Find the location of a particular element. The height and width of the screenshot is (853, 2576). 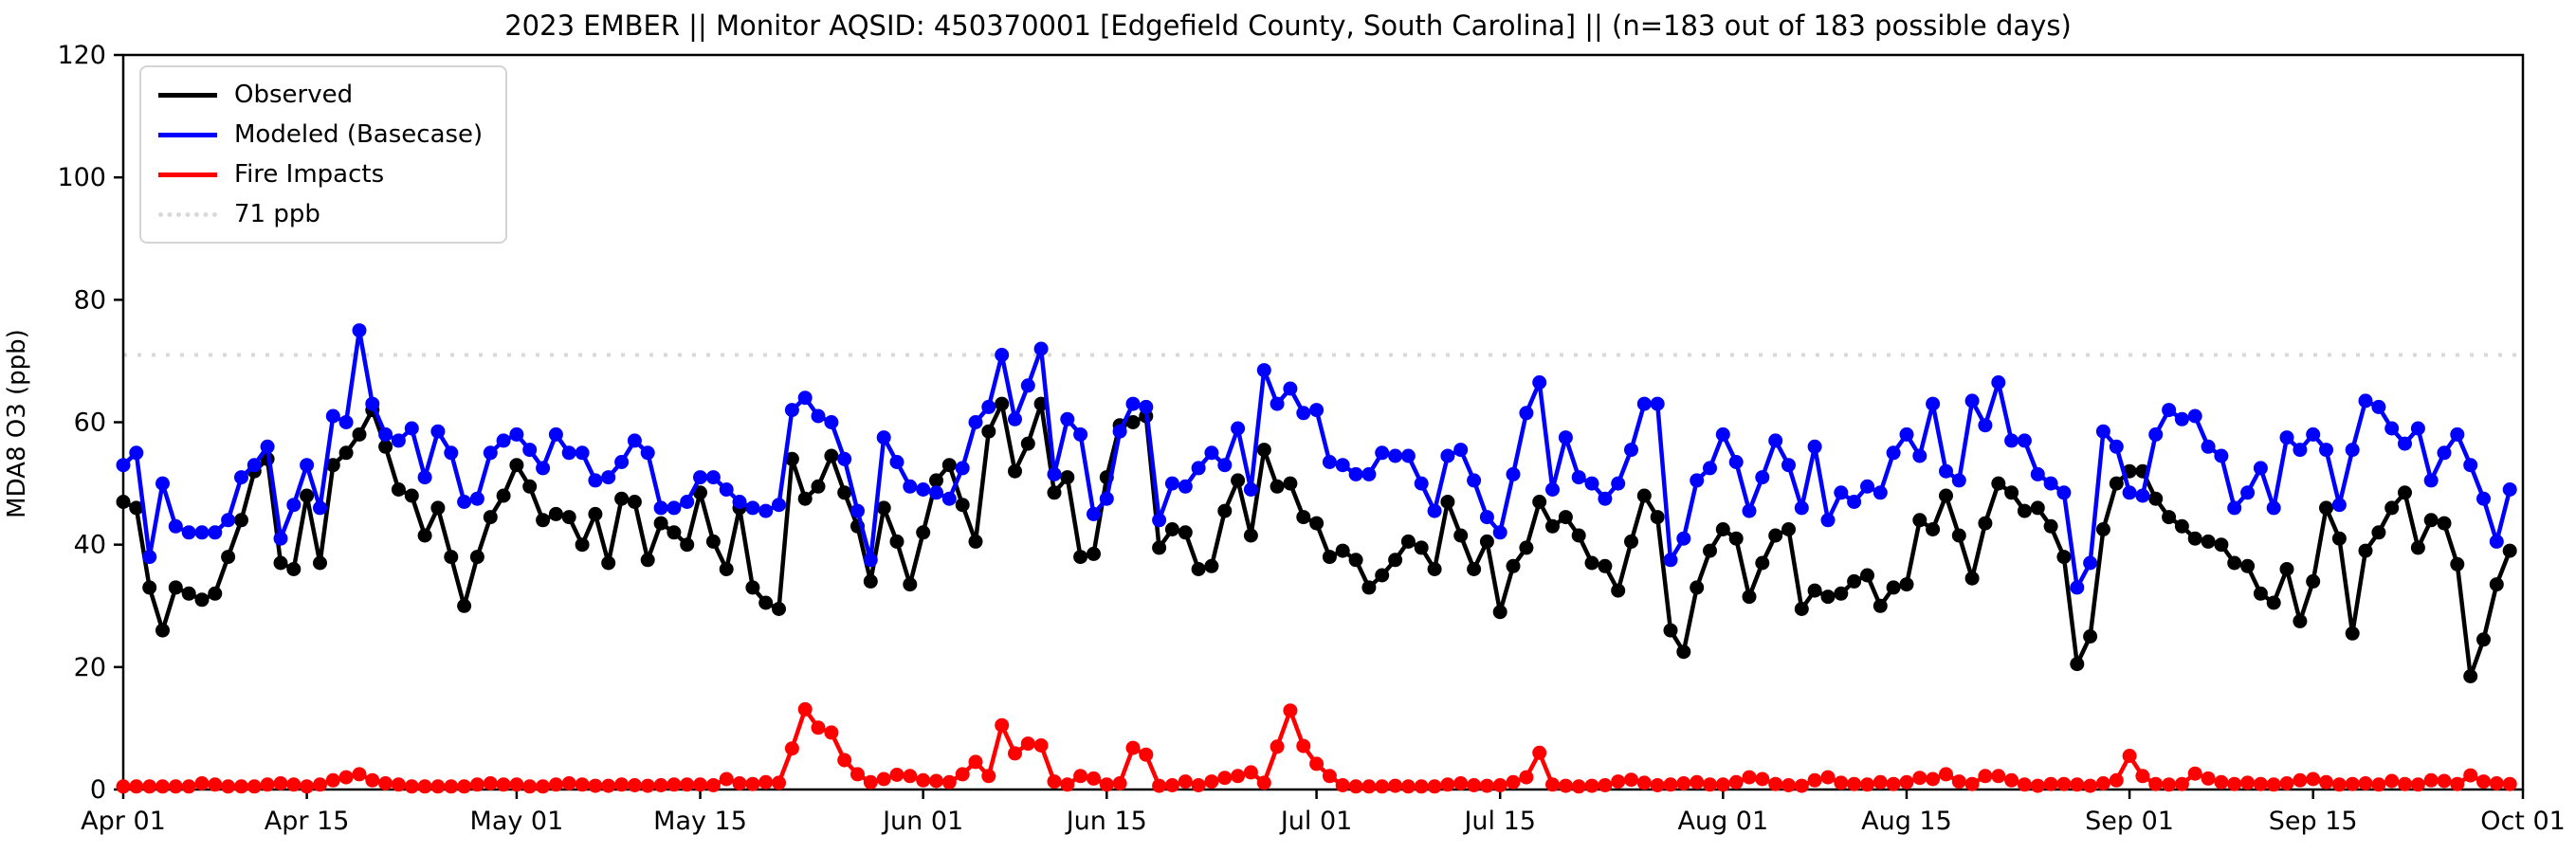

svg-text: May 15 is located at coordinates (700, 821).